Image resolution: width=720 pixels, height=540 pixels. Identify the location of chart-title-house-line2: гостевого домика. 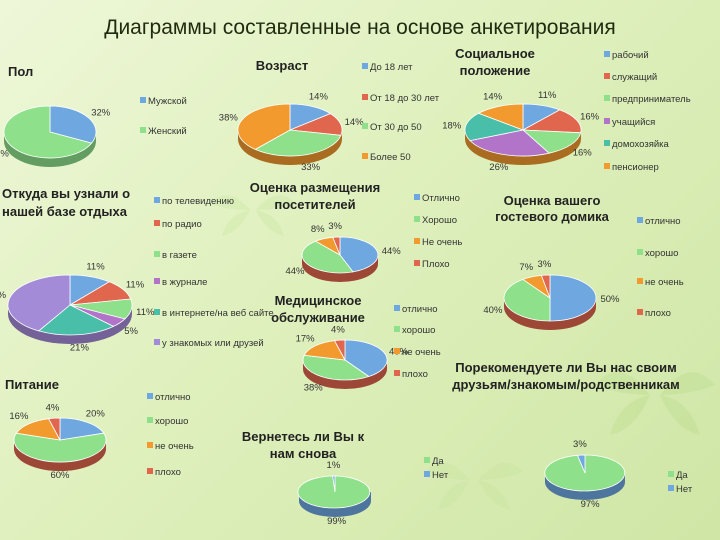
(552, 216).